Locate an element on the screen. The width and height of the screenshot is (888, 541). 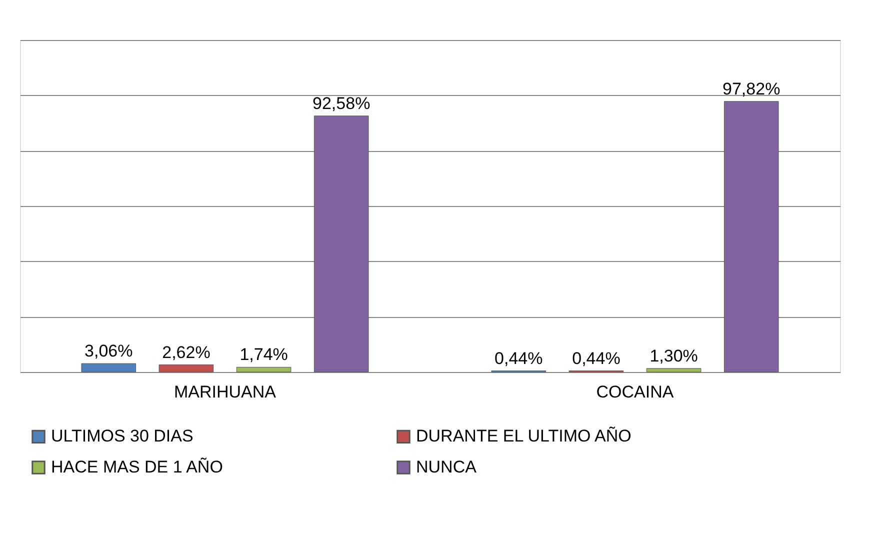
data-label: 2,62% is located at coordinates (186, 352).